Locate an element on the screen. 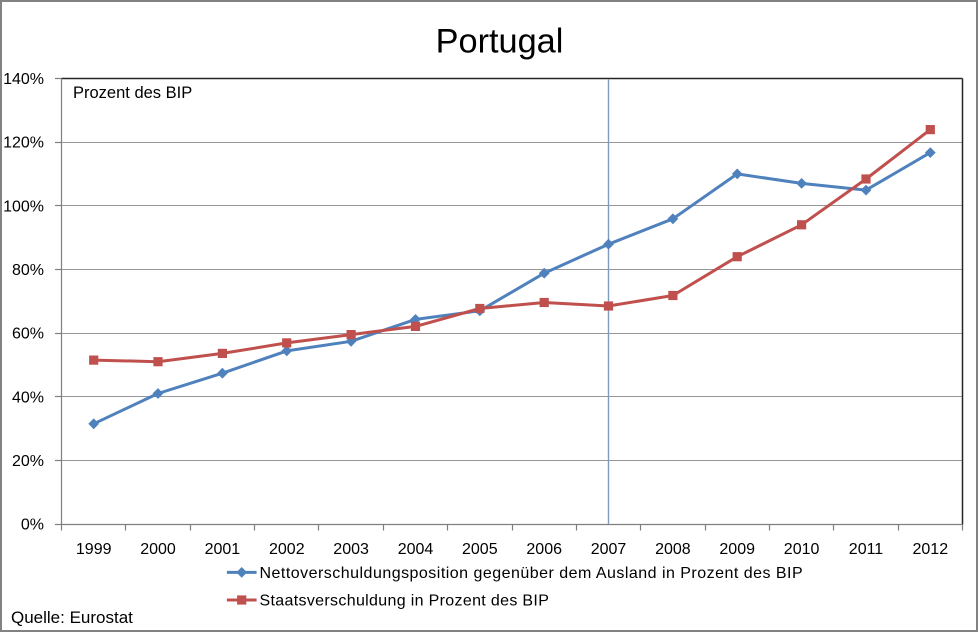 Image resolution: width=978 pixels, height=632 pixels. svg-text: 2005 is located at coordinates (480, 549).